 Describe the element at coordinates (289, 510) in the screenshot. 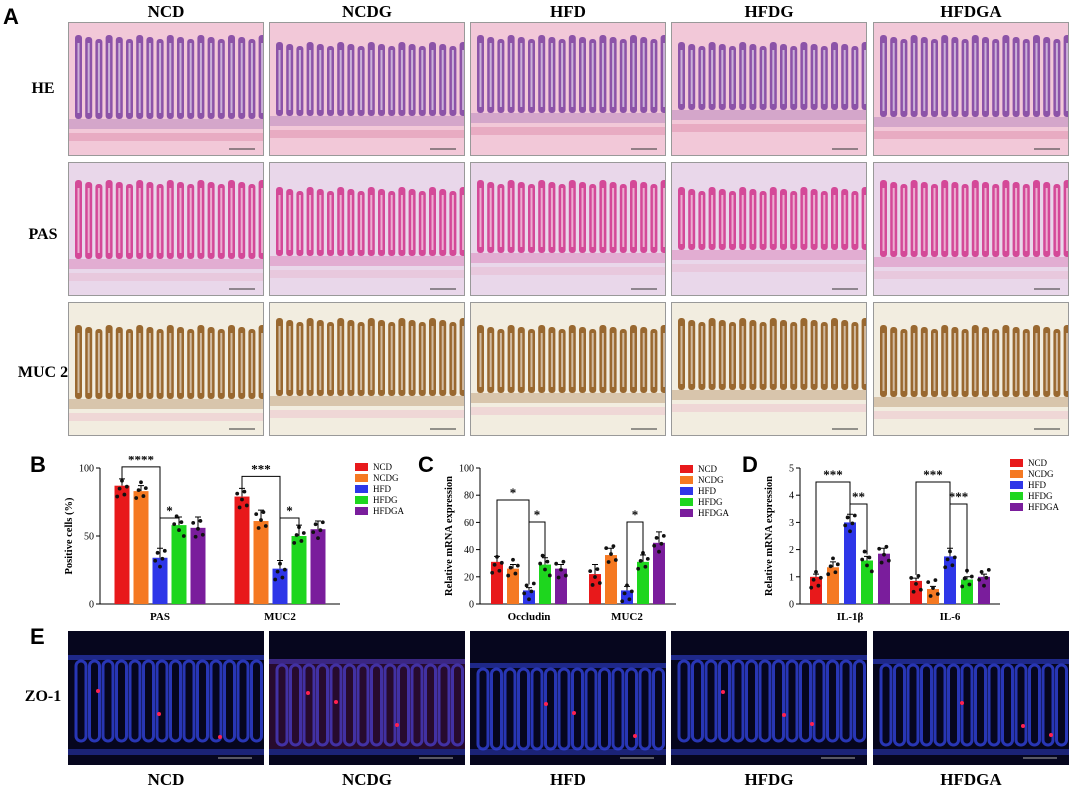

I see `significance-label: *` at that location.